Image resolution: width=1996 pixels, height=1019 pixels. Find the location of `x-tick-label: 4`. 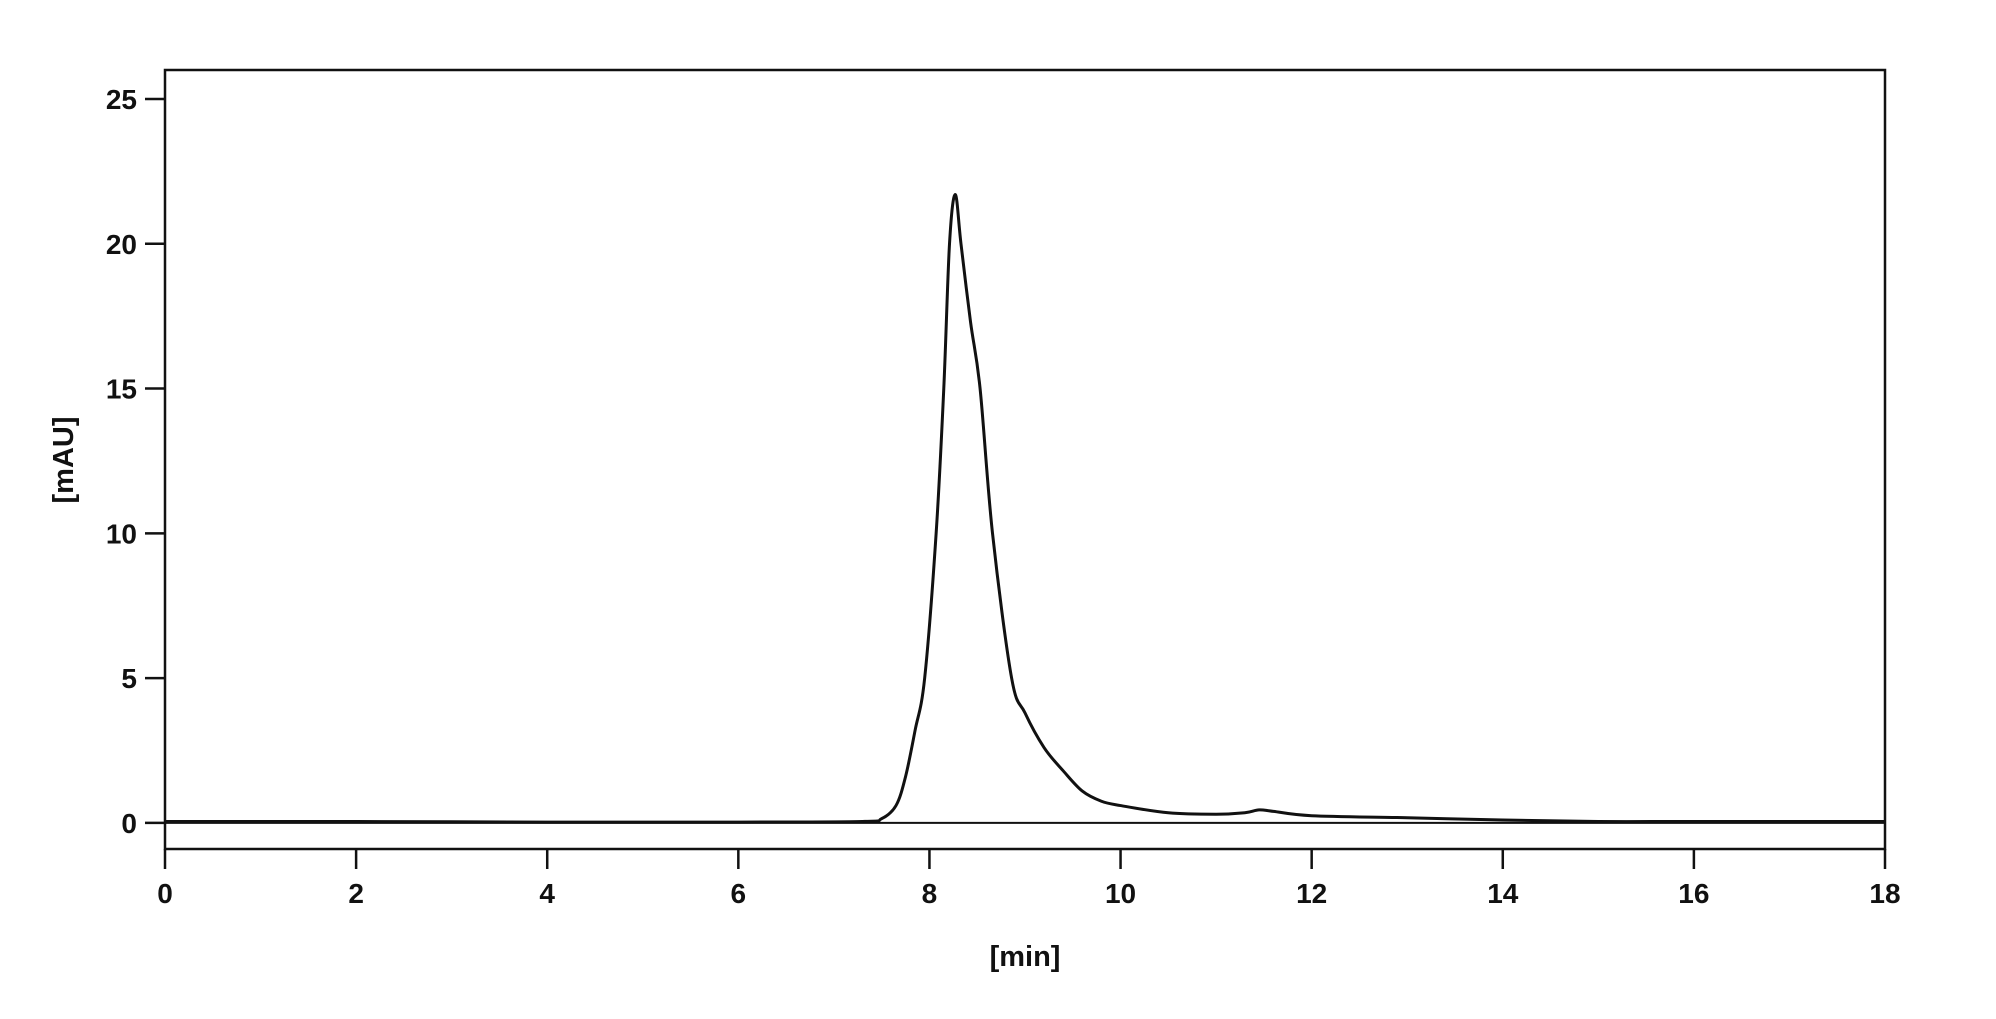

x-tick-label: 4 is located at coordinates (547, 893).